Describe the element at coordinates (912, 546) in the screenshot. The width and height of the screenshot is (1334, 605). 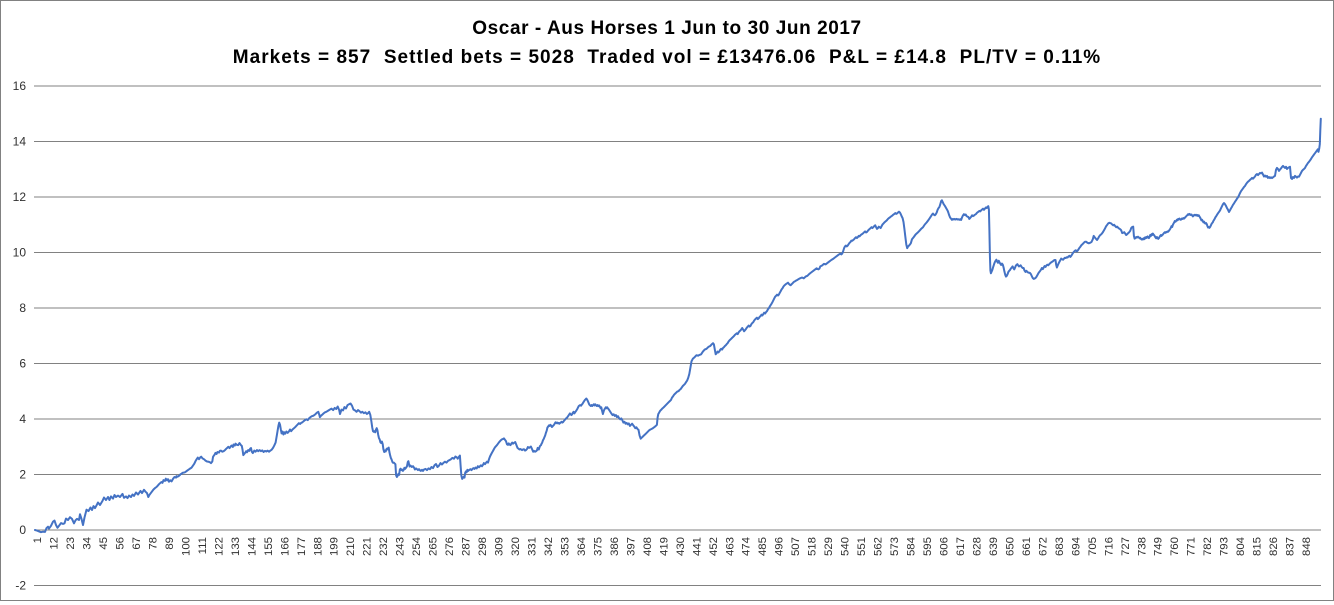
I see `svg-text: 584` at that location.